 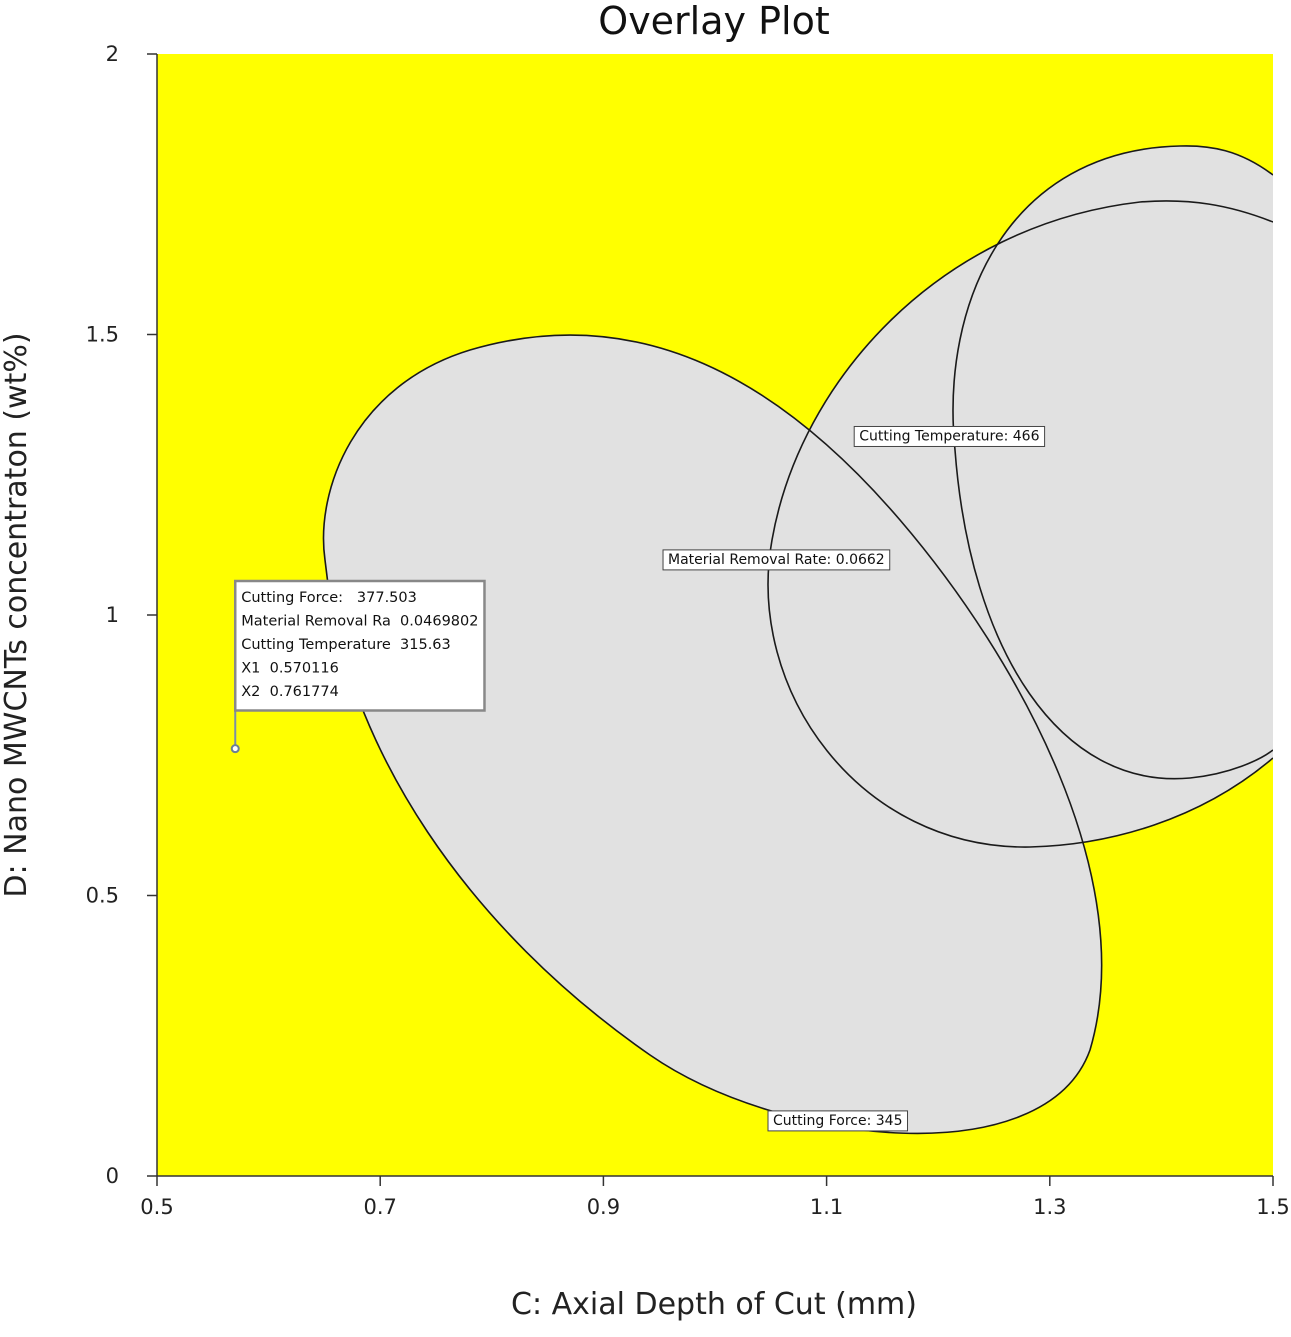 I want to click on flag-box, so click(x=359, y=645).